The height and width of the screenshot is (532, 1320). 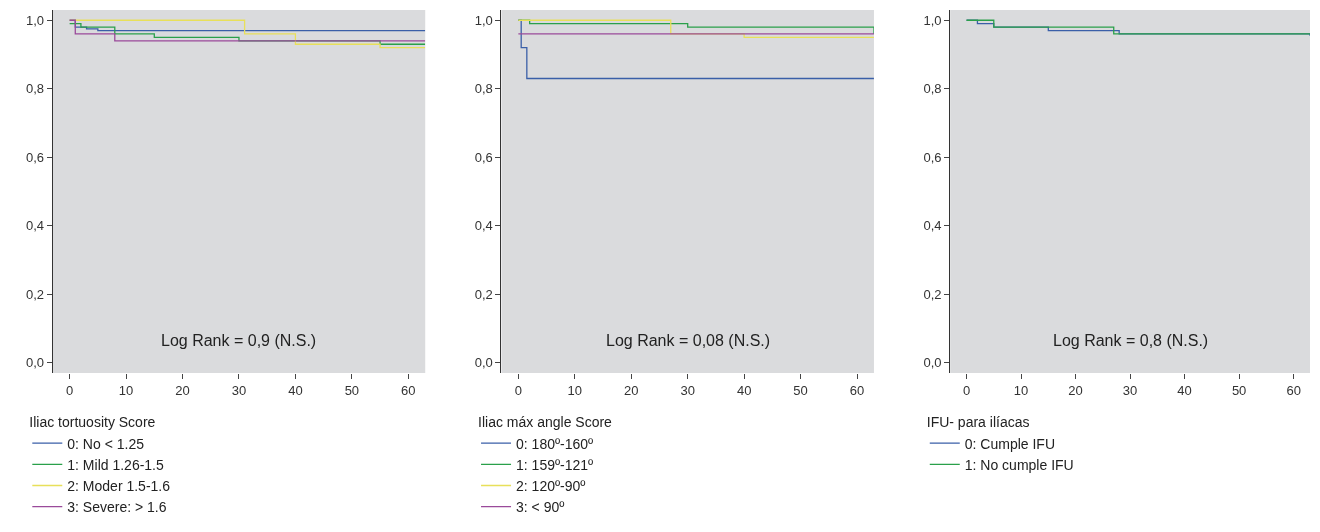 I want to click on legend-label: 0: 180º-160º, so click(x=555, y=443).